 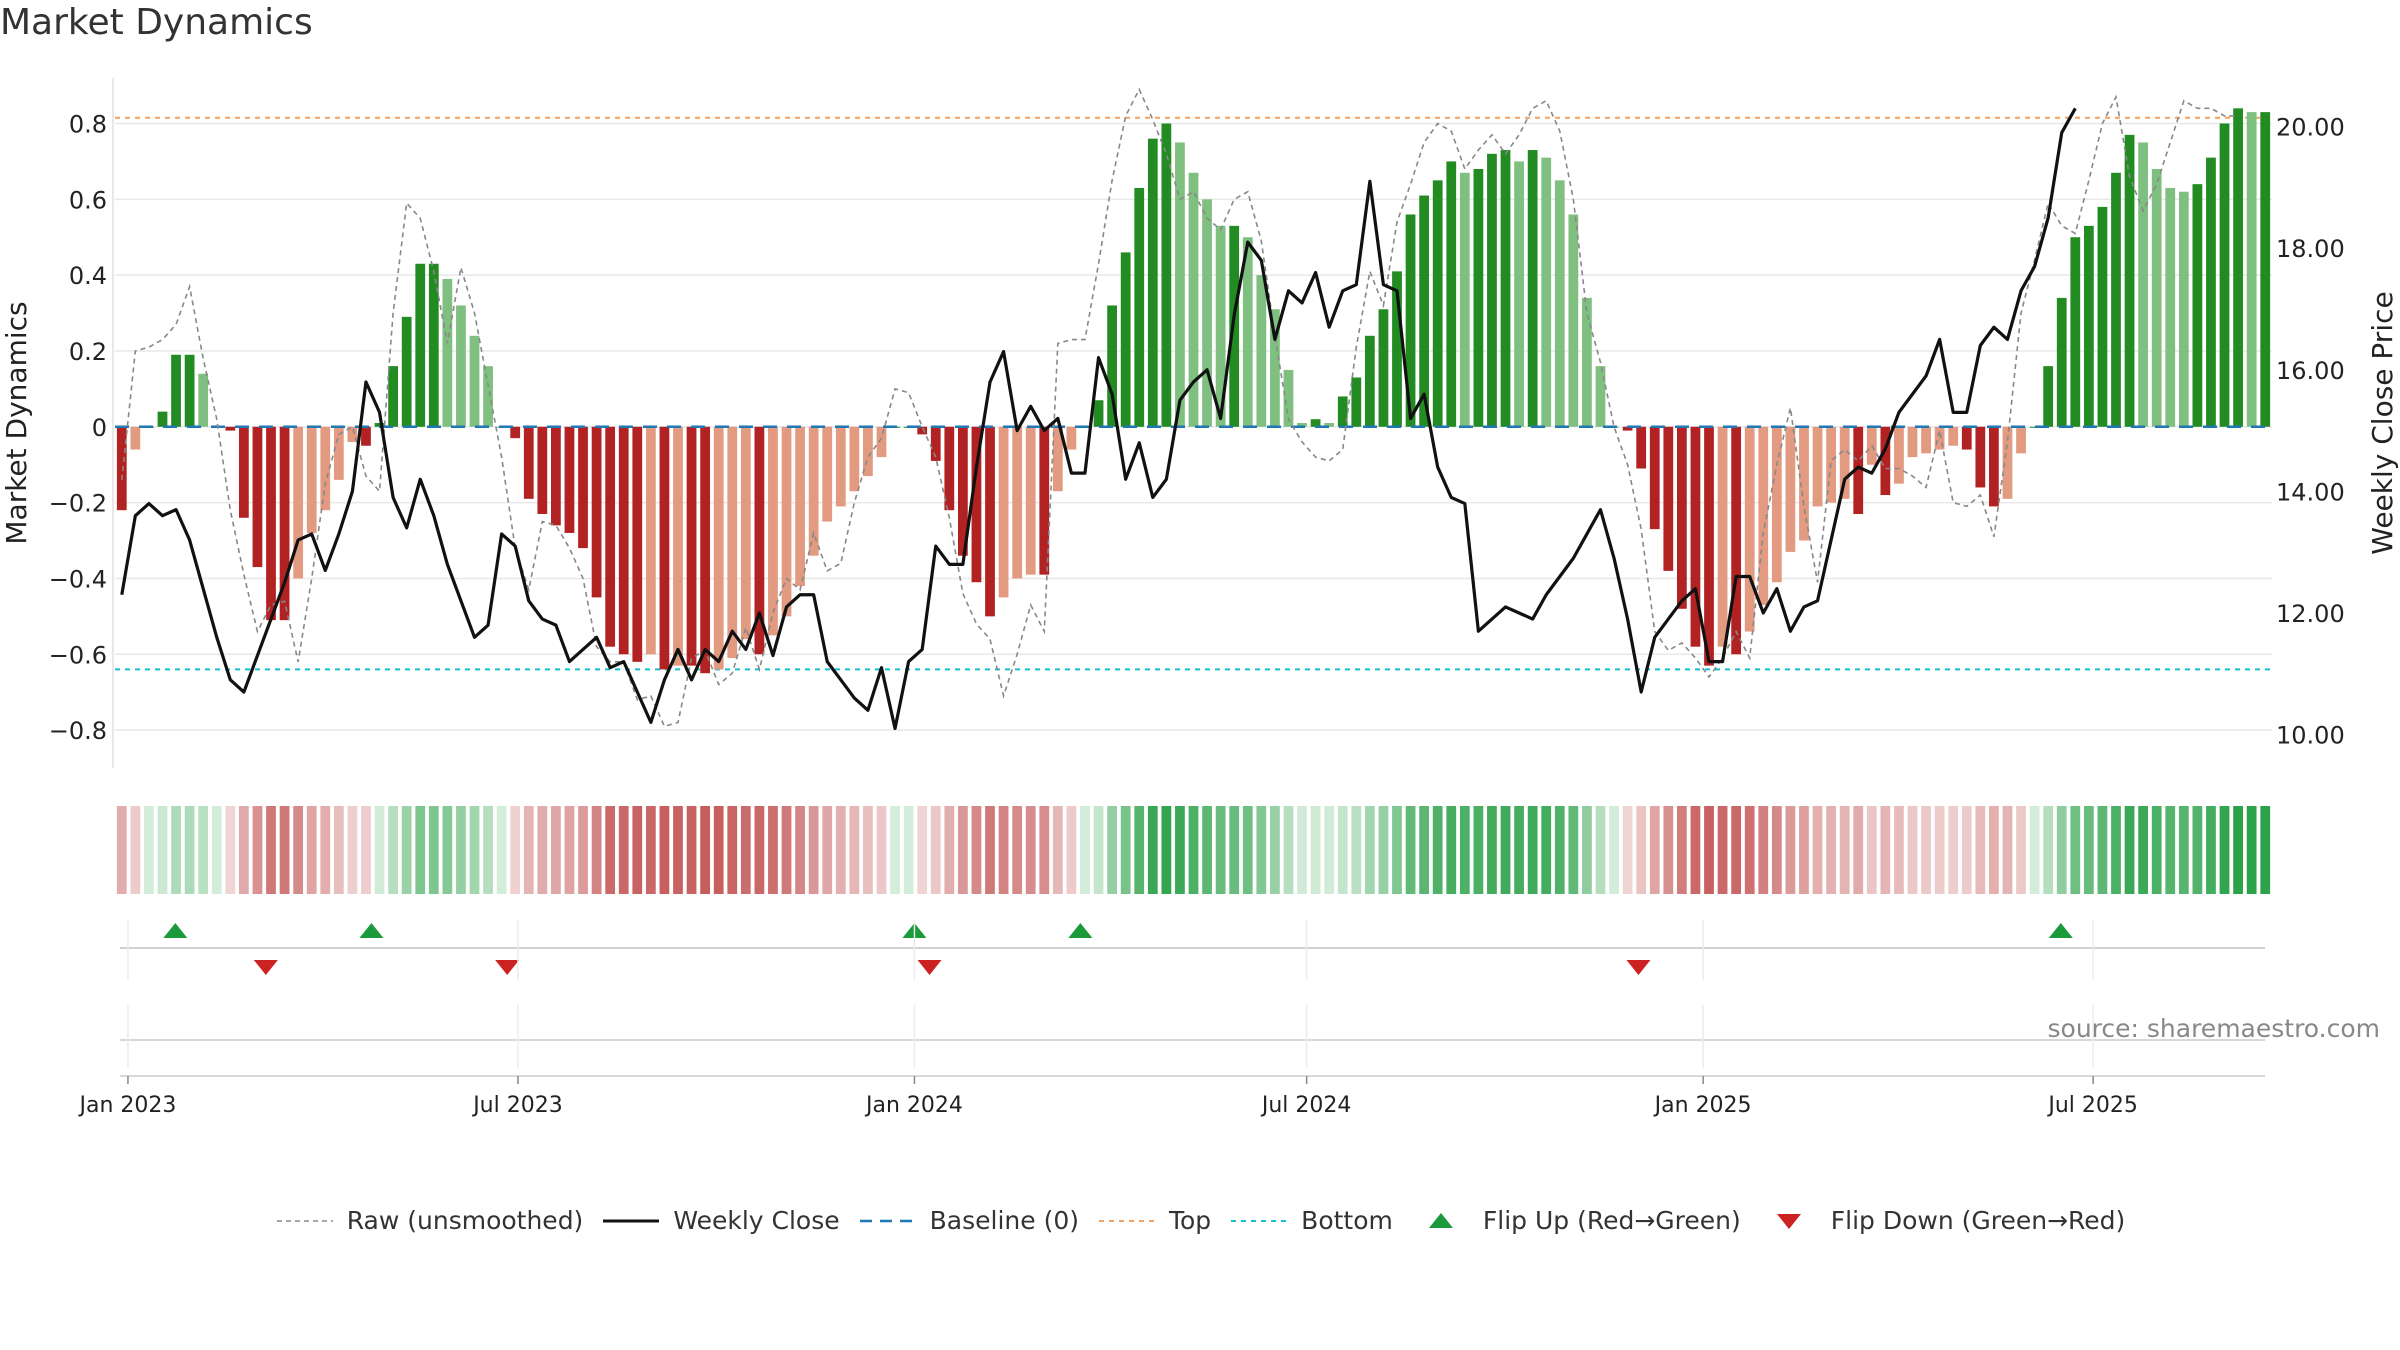 I want to click on x-tick-label: Jul 2025, so click(x=2092, y=1105).